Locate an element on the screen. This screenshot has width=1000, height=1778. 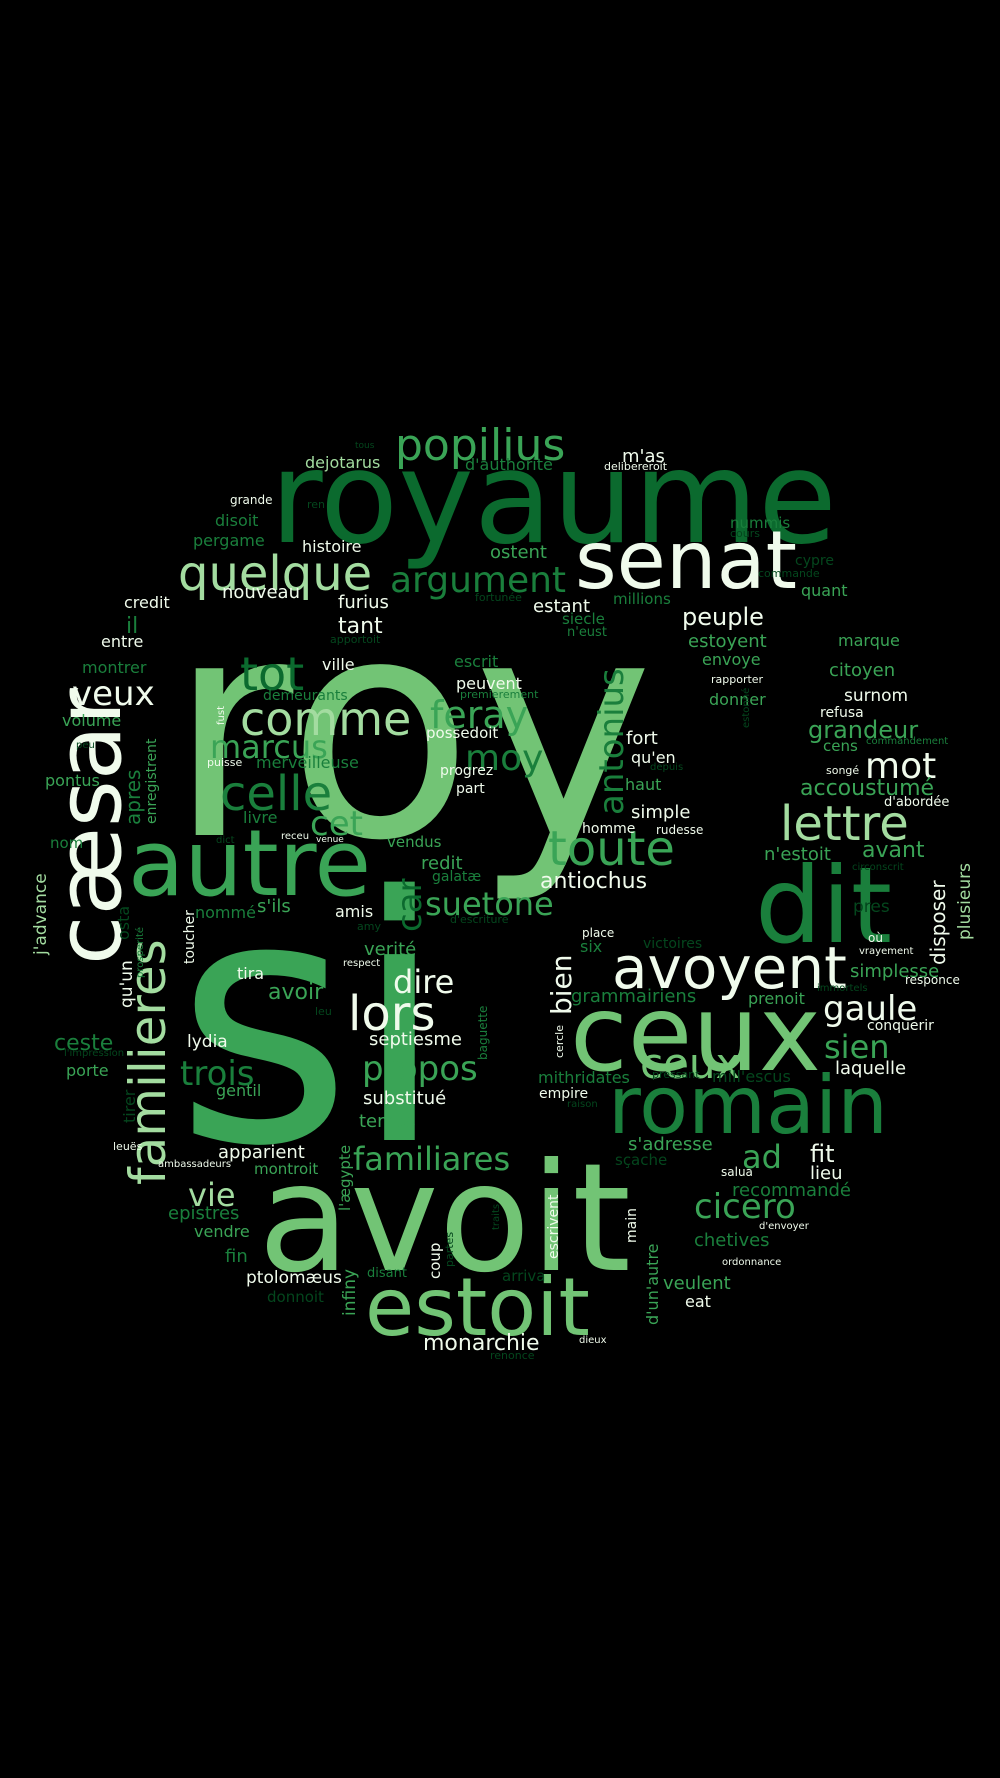
word-n-estoit: n'estoit is located at coordinates (797, 854).